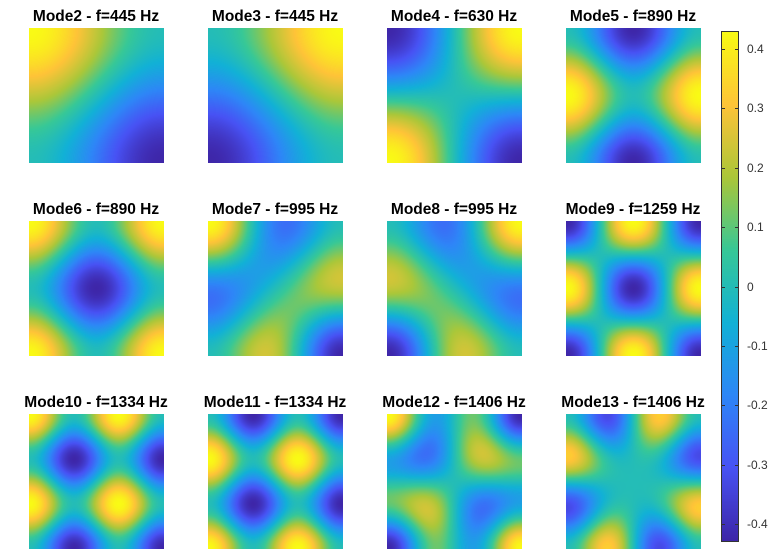 This screenshot has width=776, height=551. I want to click on panel-title: Mode5 - f=890 Hz, so click(633, 16).